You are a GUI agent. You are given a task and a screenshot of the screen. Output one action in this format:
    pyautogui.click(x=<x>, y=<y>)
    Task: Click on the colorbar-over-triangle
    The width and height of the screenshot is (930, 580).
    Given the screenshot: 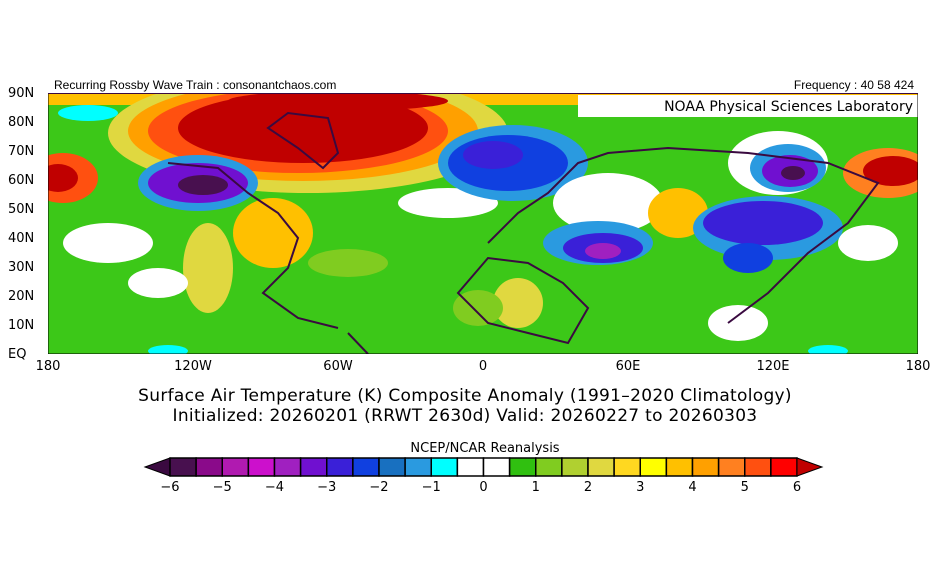 What is the action you would take?
    pyautogui.click(x=810, y=467)
    